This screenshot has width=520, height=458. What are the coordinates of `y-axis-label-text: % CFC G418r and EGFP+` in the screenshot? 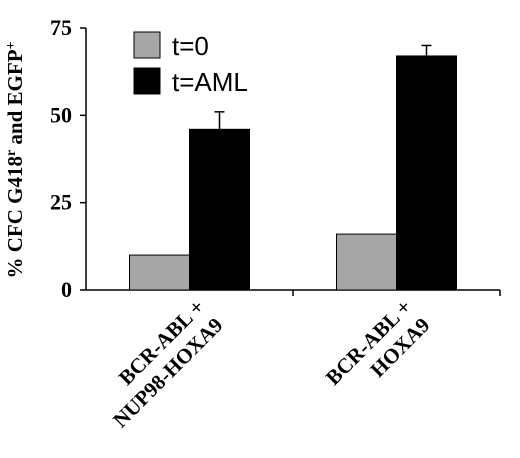 It's located at (15, 159).